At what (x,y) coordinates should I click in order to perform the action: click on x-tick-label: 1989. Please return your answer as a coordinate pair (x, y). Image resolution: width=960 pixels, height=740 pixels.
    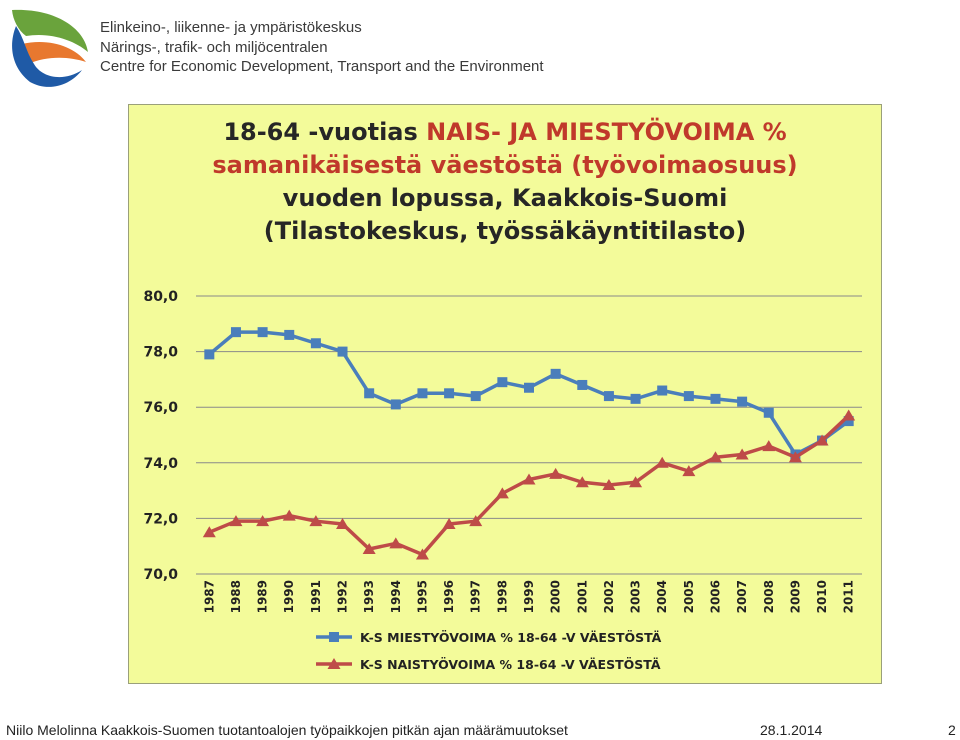
    Looking at the image, I should click on (263, 596).